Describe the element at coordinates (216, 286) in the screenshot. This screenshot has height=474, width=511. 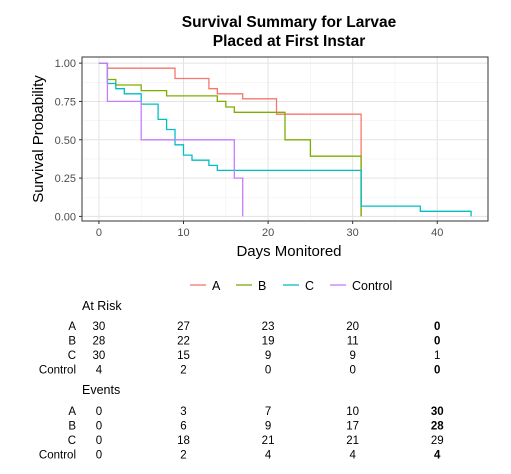
I see `legend-label-a: A` at that location.